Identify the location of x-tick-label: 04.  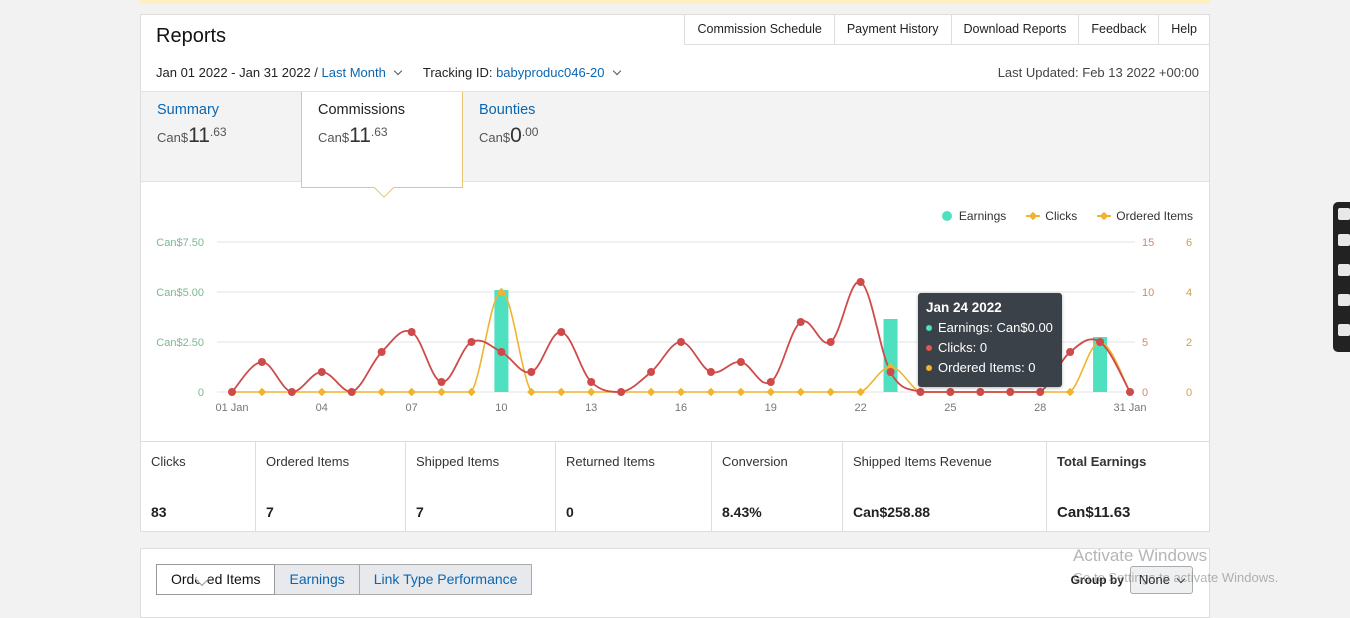
(322, 408).